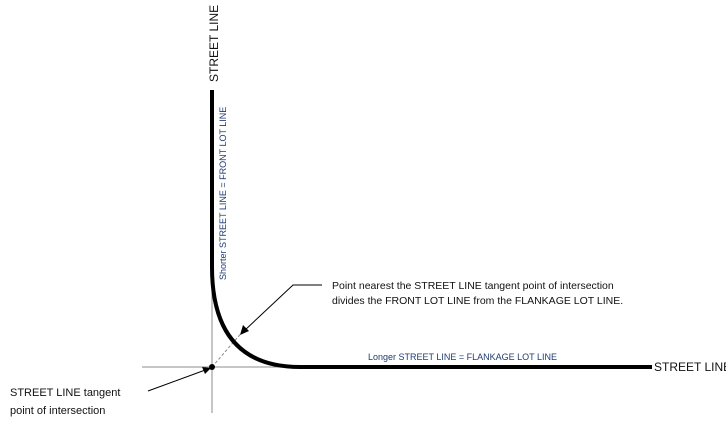  I want to click on tangent-point-callout-line1: STREET LINE tangent, so click(65, 393).